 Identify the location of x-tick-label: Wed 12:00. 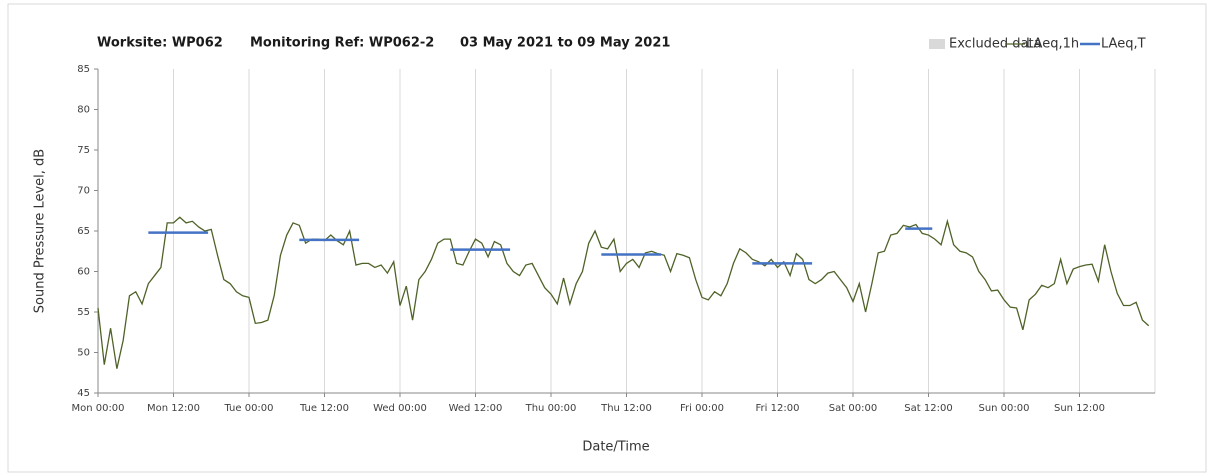
(476, 408).